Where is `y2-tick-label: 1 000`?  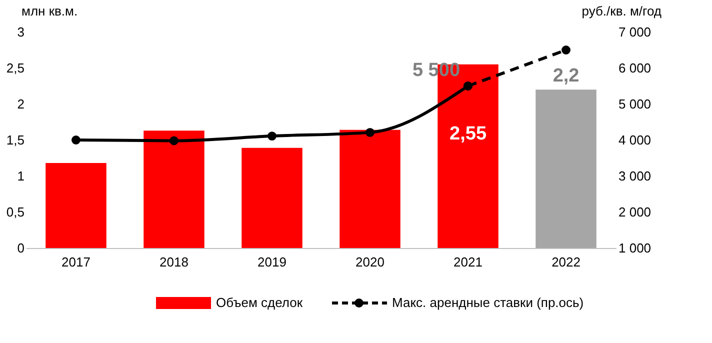
y2-tick-label: 1 000 is located at coordinates (635, 248).